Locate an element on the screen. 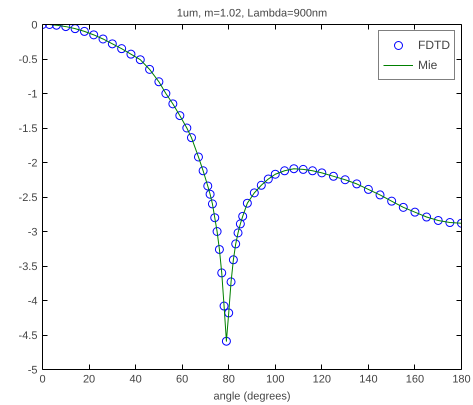 This screenshot has width=473, height=405. y-tick-label: -0.5 is located at coordinates (28, 60).